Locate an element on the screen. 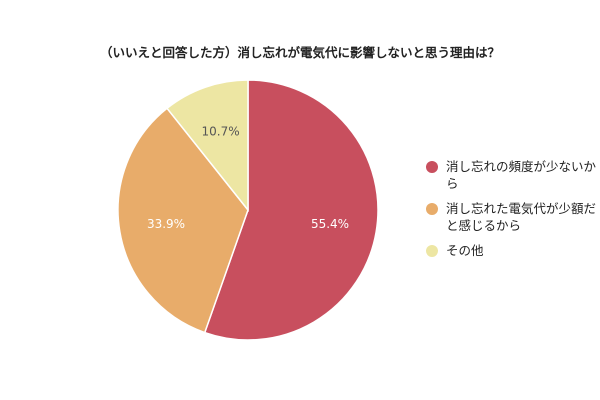 The height and width of the screenshot is (400, 600). legend-item-2: その他 is located at coordinates (513, 250).